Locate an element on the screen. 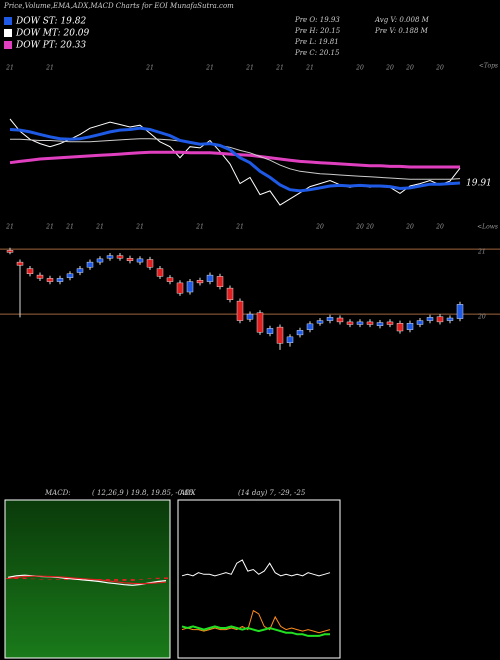 Image resolution: width=500 pixels, height=660 pixels. corner-label: <Lows is located at coordinates (487, 227).